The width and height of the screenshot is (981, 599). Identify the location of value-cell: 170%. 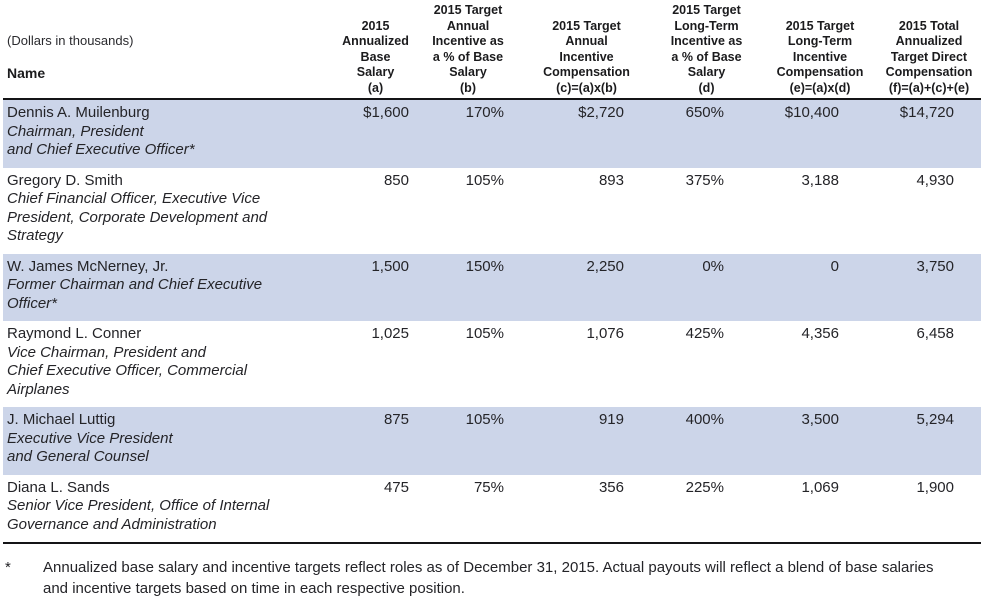
(468, 133).